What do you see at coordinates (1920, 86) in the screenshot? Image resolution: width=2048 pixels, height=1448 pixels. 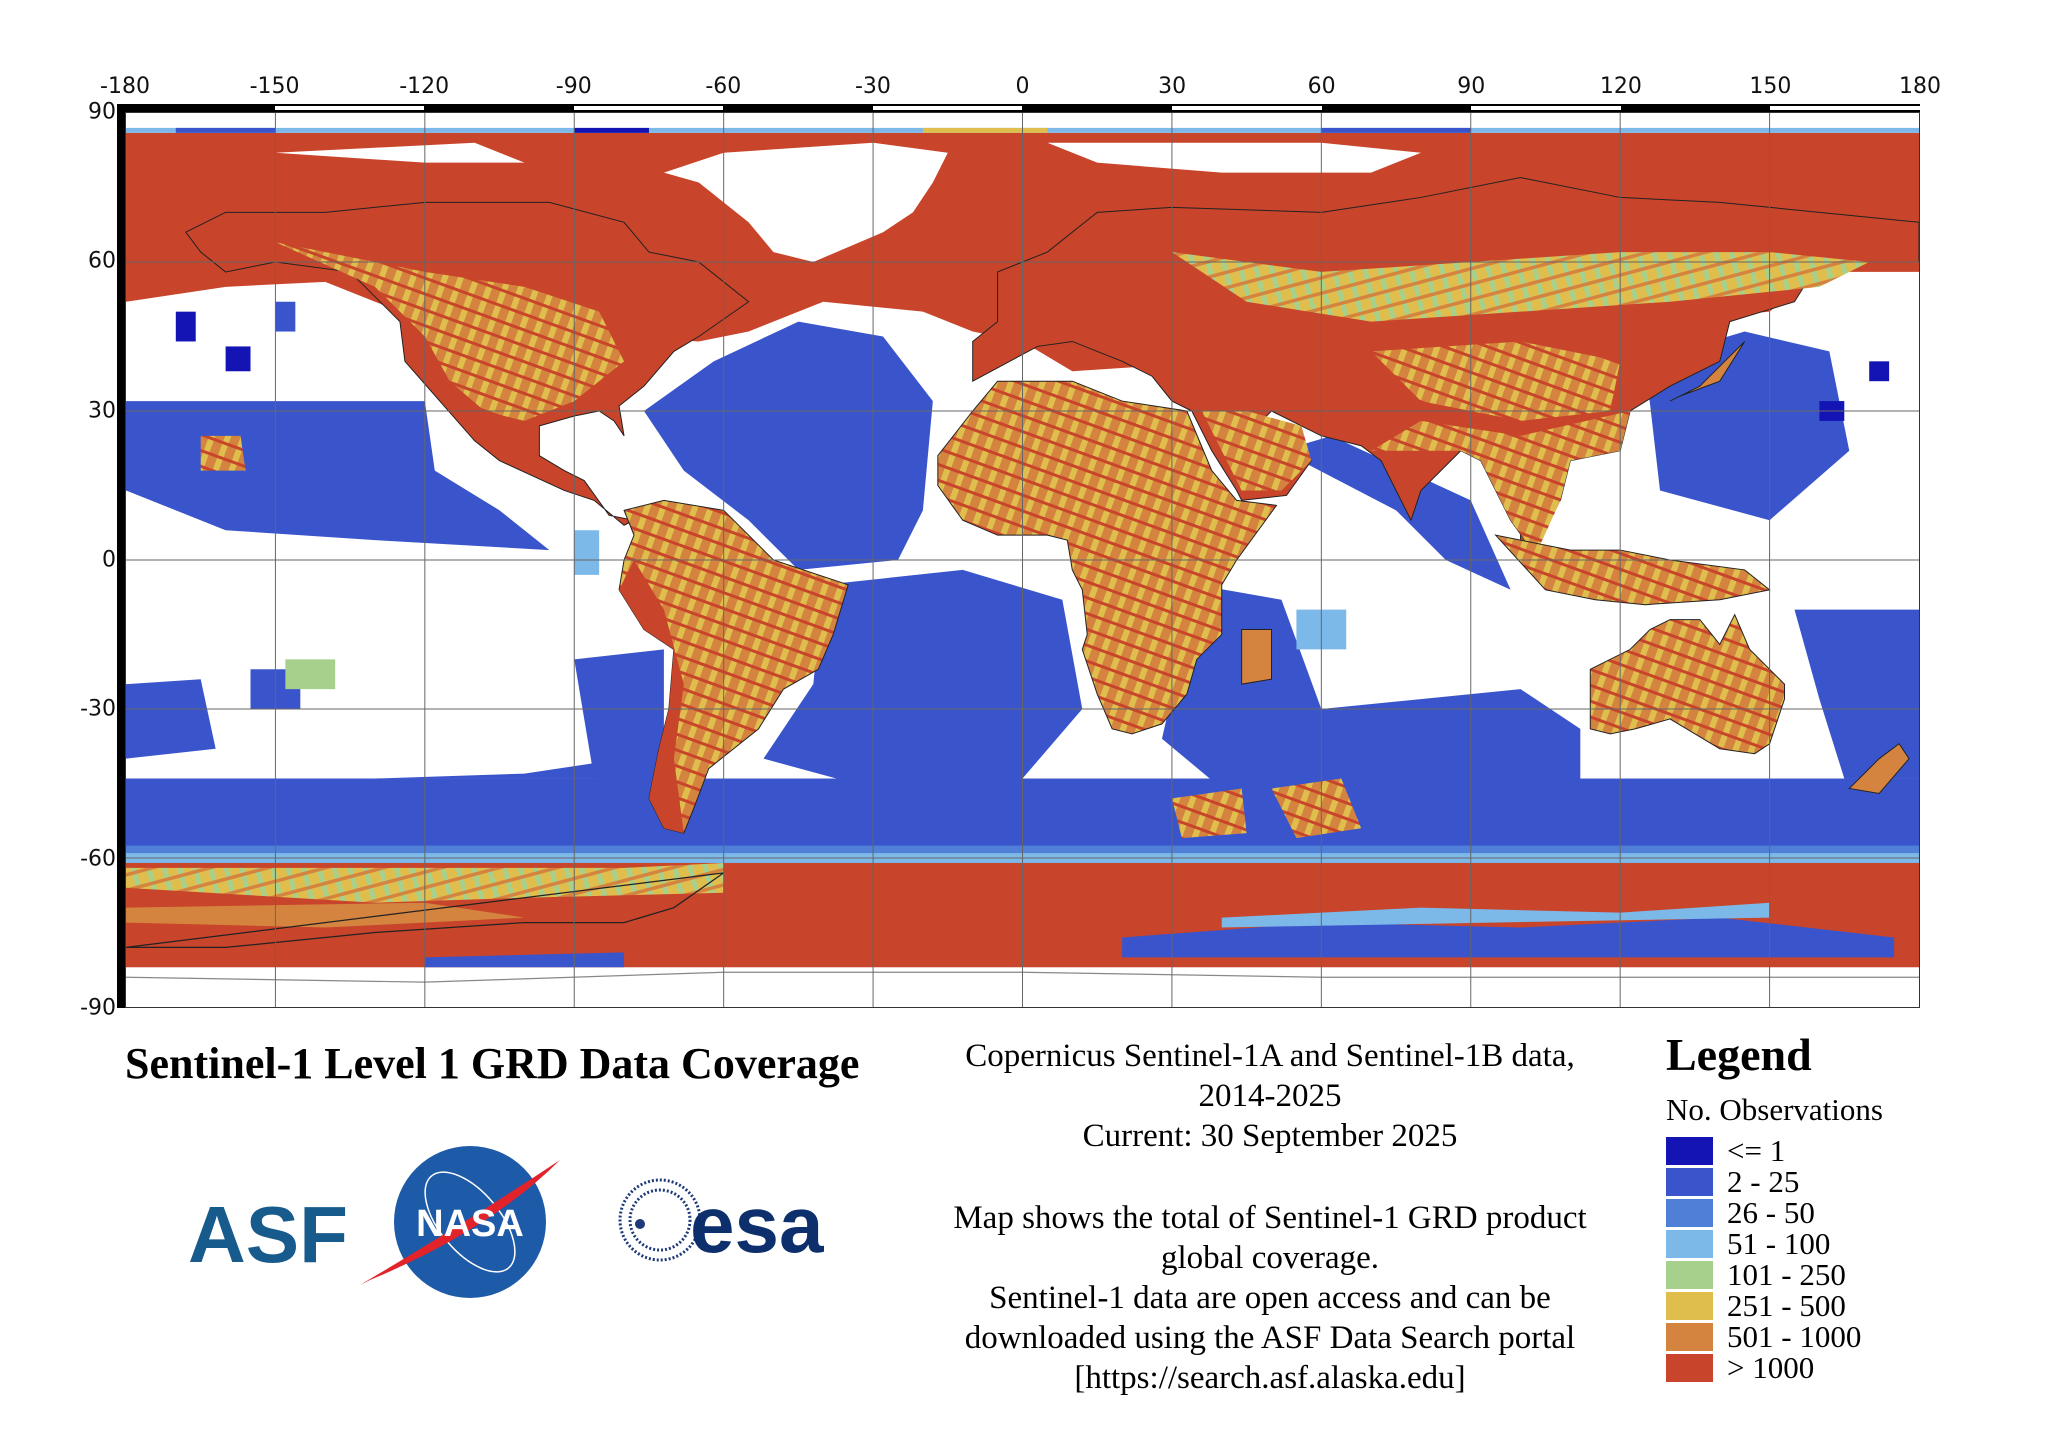 I see `lon-tick-label: 180` at bounding box center [1920, 86].